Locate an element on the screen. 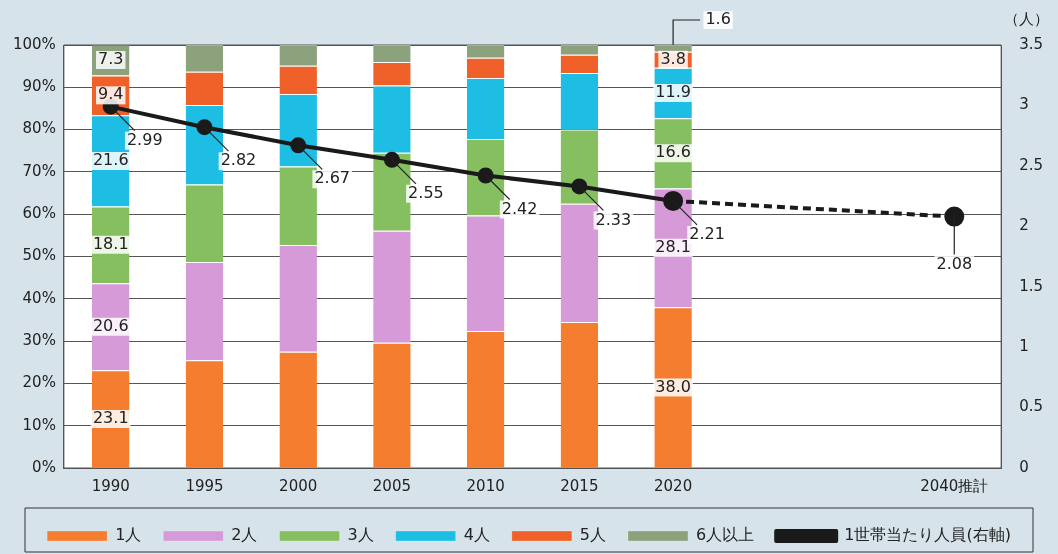 The image size is (1058, 554). x-tick-label: 2020 is located at coordinates (673, 485).